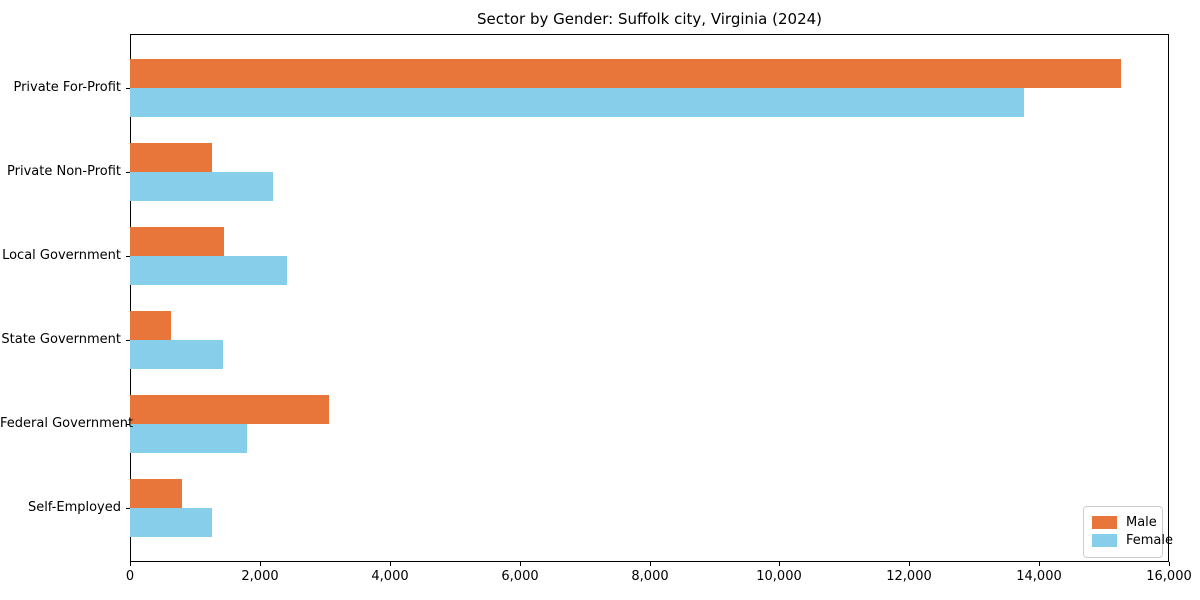 This screenshot has width=1200, height=600. Describe the element at coordinates (909, 576) in the screenshot. I see `x-tick-label-12000: 12,000` at that location.